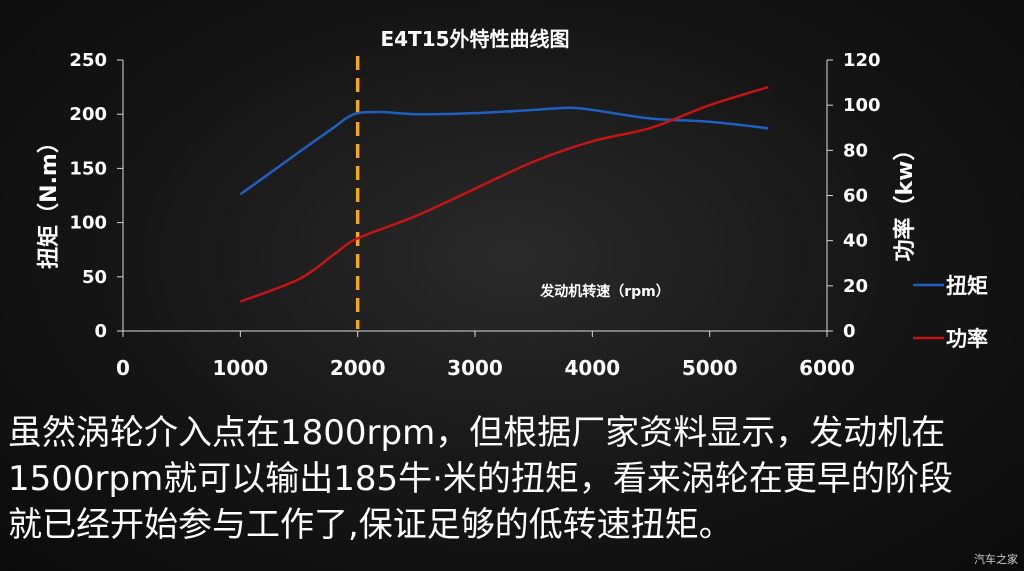 The height and width of the screenshot is (571, 1024). What do you see at coordinates (967, 286) in the screenshot?
I see `legend-label: 扭矩` at bounding box center [967, 286].